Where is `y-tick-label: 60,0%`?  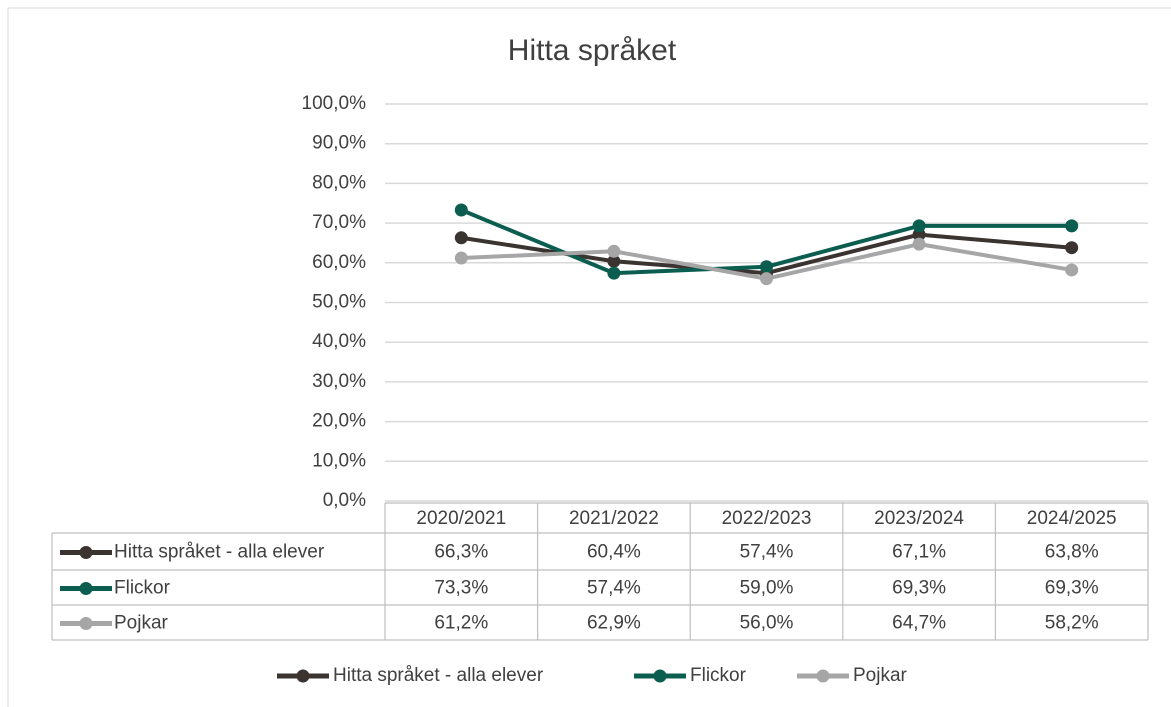 y-tick-label: 60,0% is located at coordinates (339, 262).